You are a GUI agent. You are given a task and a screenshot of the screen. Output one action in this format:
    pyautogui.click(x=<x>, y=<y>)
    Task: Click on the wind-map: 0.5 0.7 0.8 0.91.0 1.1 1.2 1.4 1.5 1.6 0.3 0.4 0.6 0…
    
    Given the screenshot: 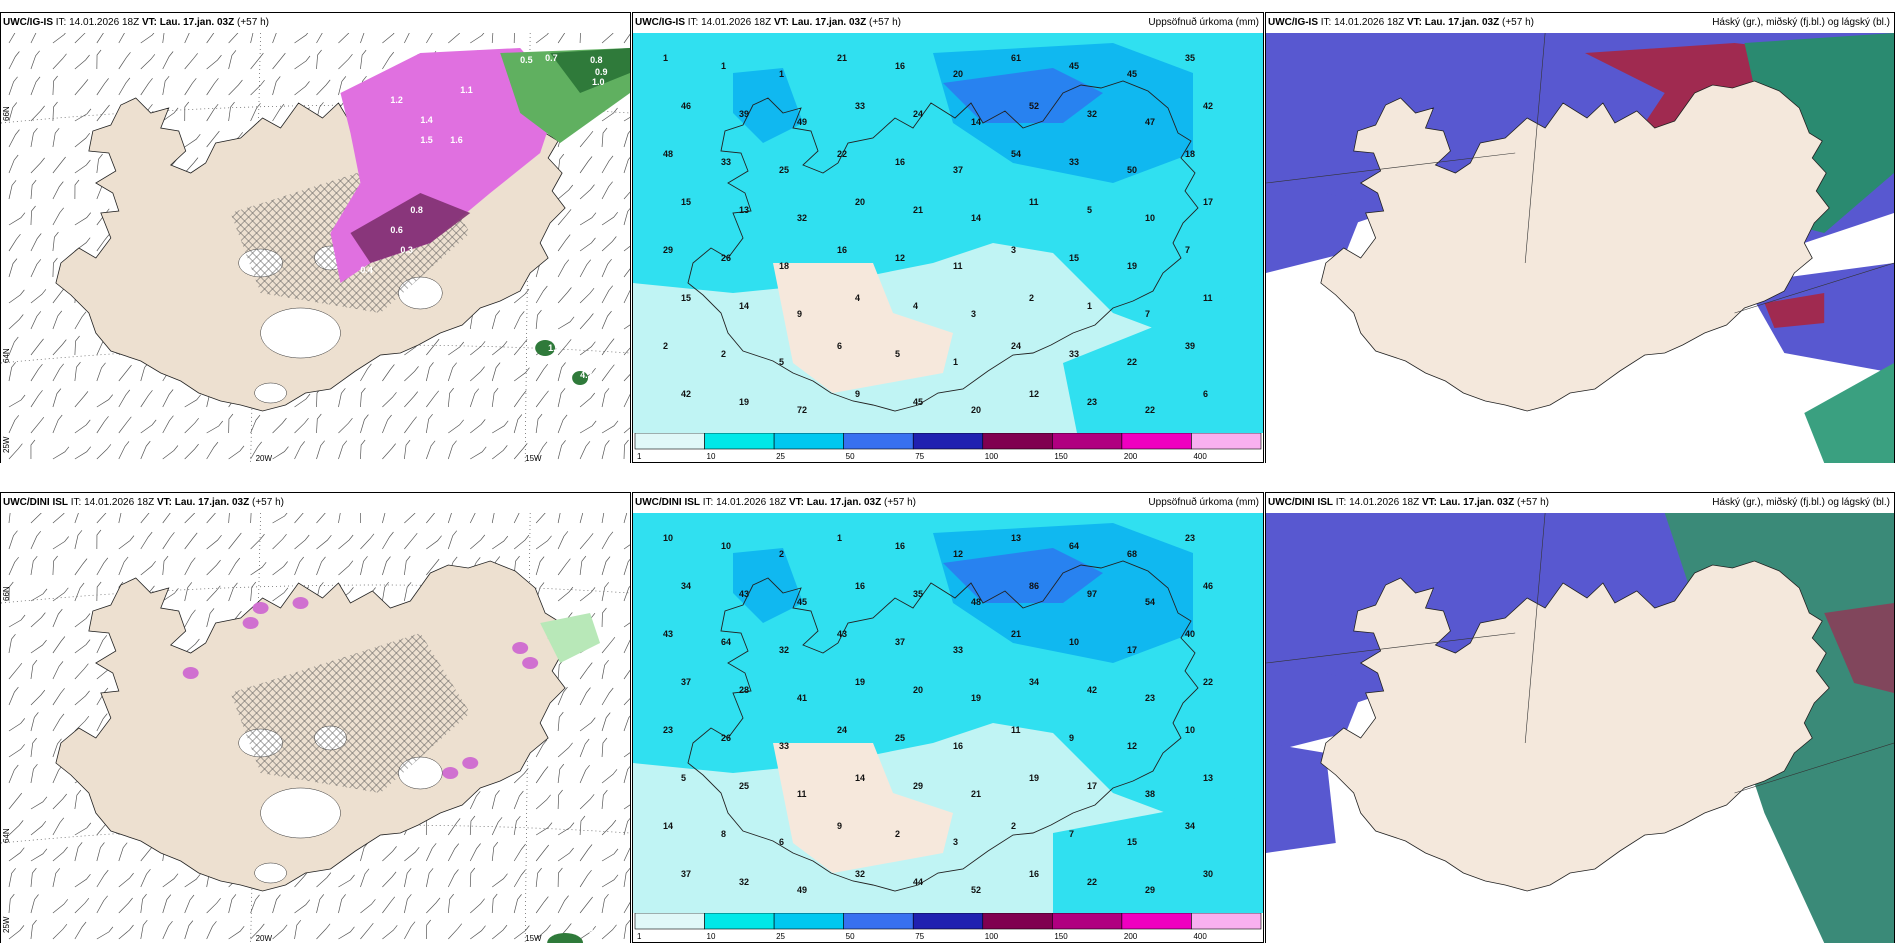 What is the action you would take?
    pyautogui.click(x=315, y=248)
    